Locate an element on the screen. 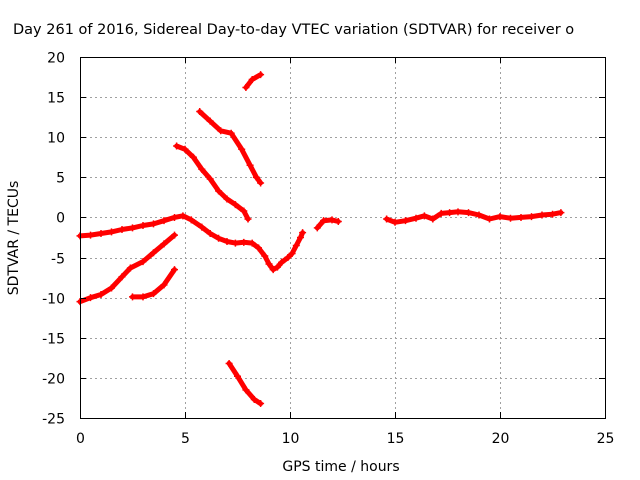 This screenshot has width=640, height=480. y-tick-label: 15 is located at coordinates (56, 99).